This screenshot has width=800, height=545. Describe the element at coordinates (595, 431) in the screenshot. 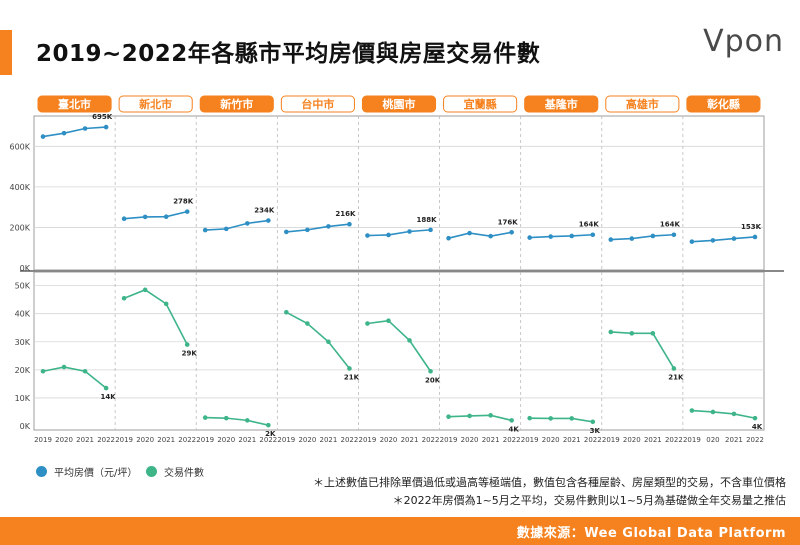

I see `count-end-label: 3K` at that location.